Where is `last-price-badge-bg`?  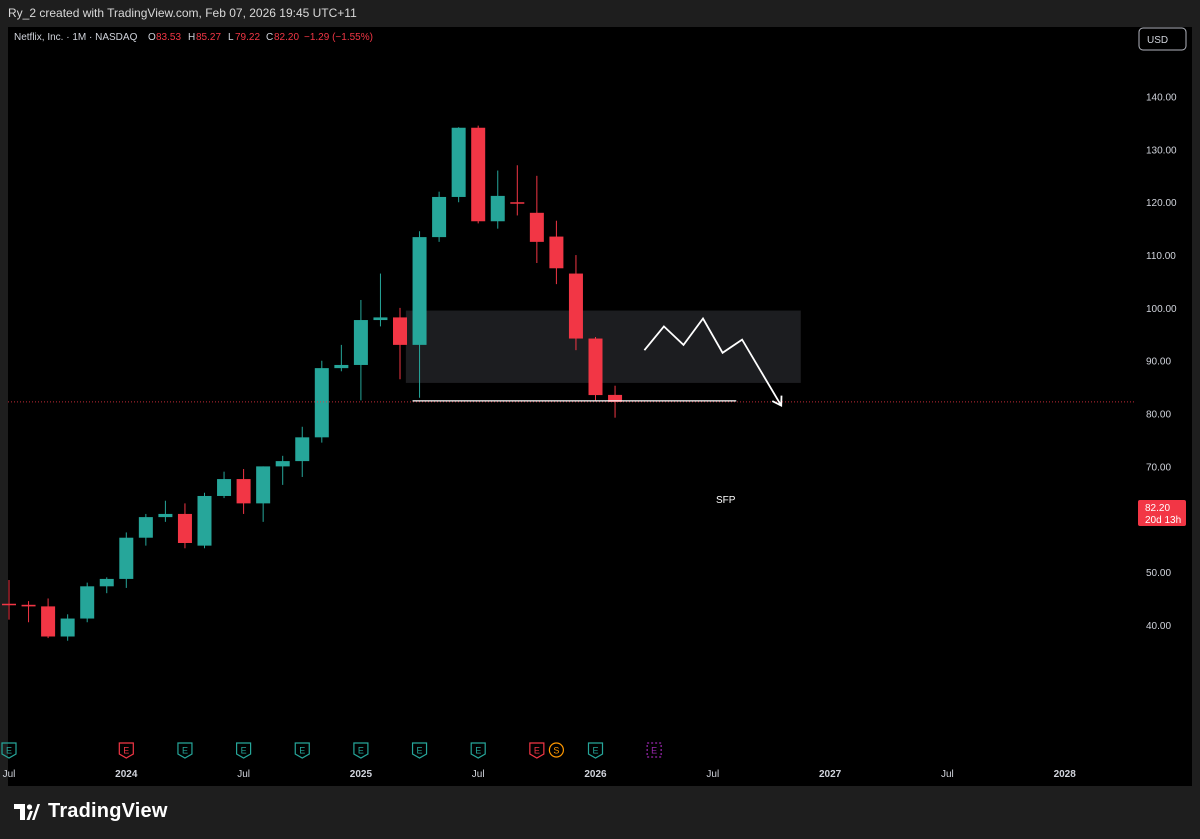 last-price-badge-bg is located at coordinates (1162, 513).